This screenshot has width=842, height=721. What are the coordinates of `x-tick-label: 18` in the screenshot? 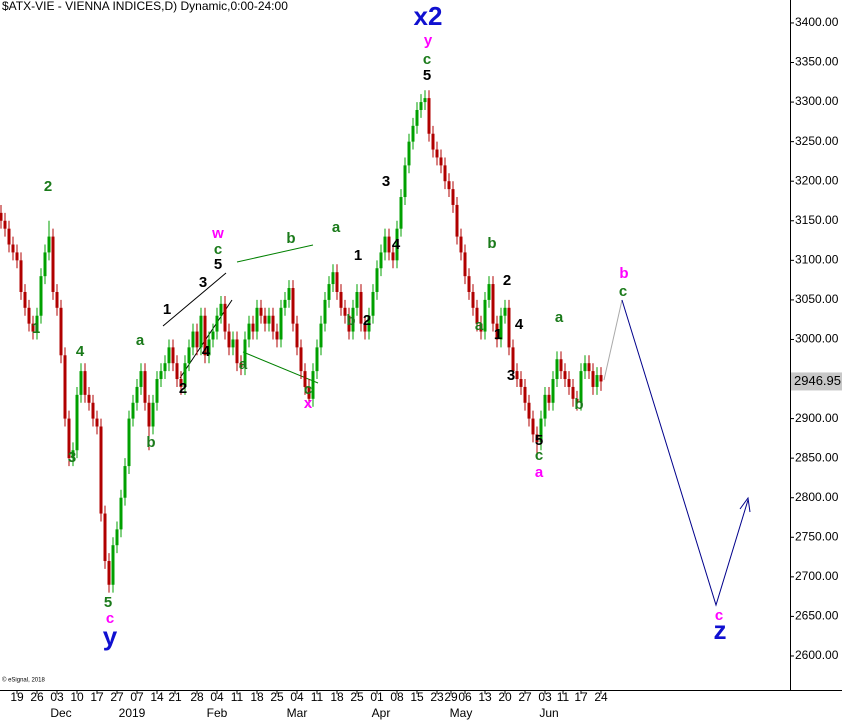 It's located at (337, 697).